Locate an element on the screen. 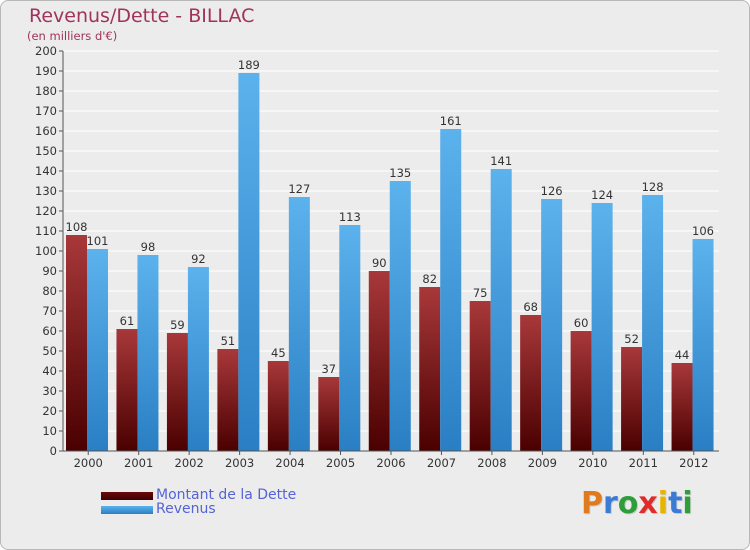  data-label: 75 is located at coordinates (480, 293).